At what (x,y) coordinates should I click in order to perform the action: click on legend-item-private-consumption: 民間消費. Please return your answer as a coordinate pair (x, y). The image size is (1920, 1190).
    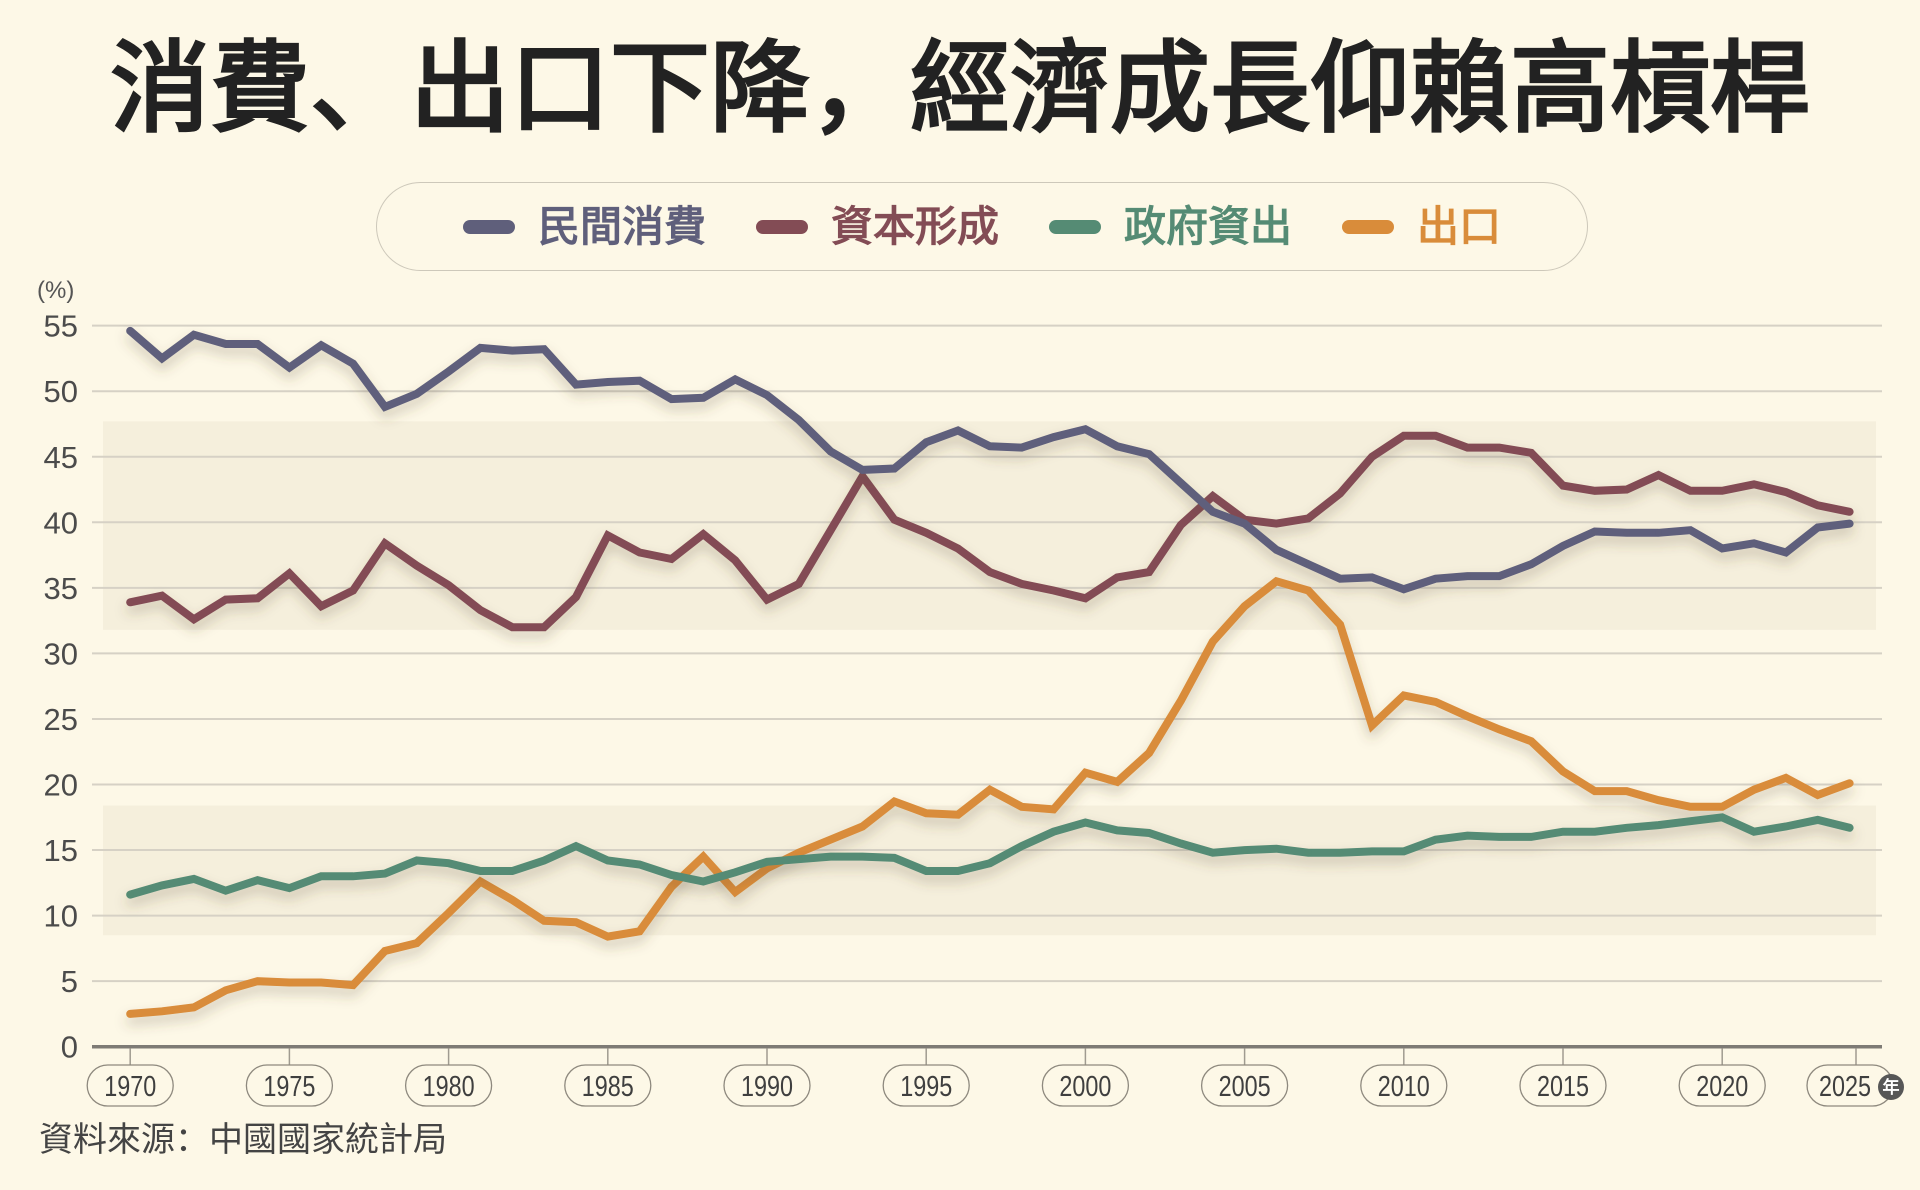
    Looking at the image, I should click on (584, 226).